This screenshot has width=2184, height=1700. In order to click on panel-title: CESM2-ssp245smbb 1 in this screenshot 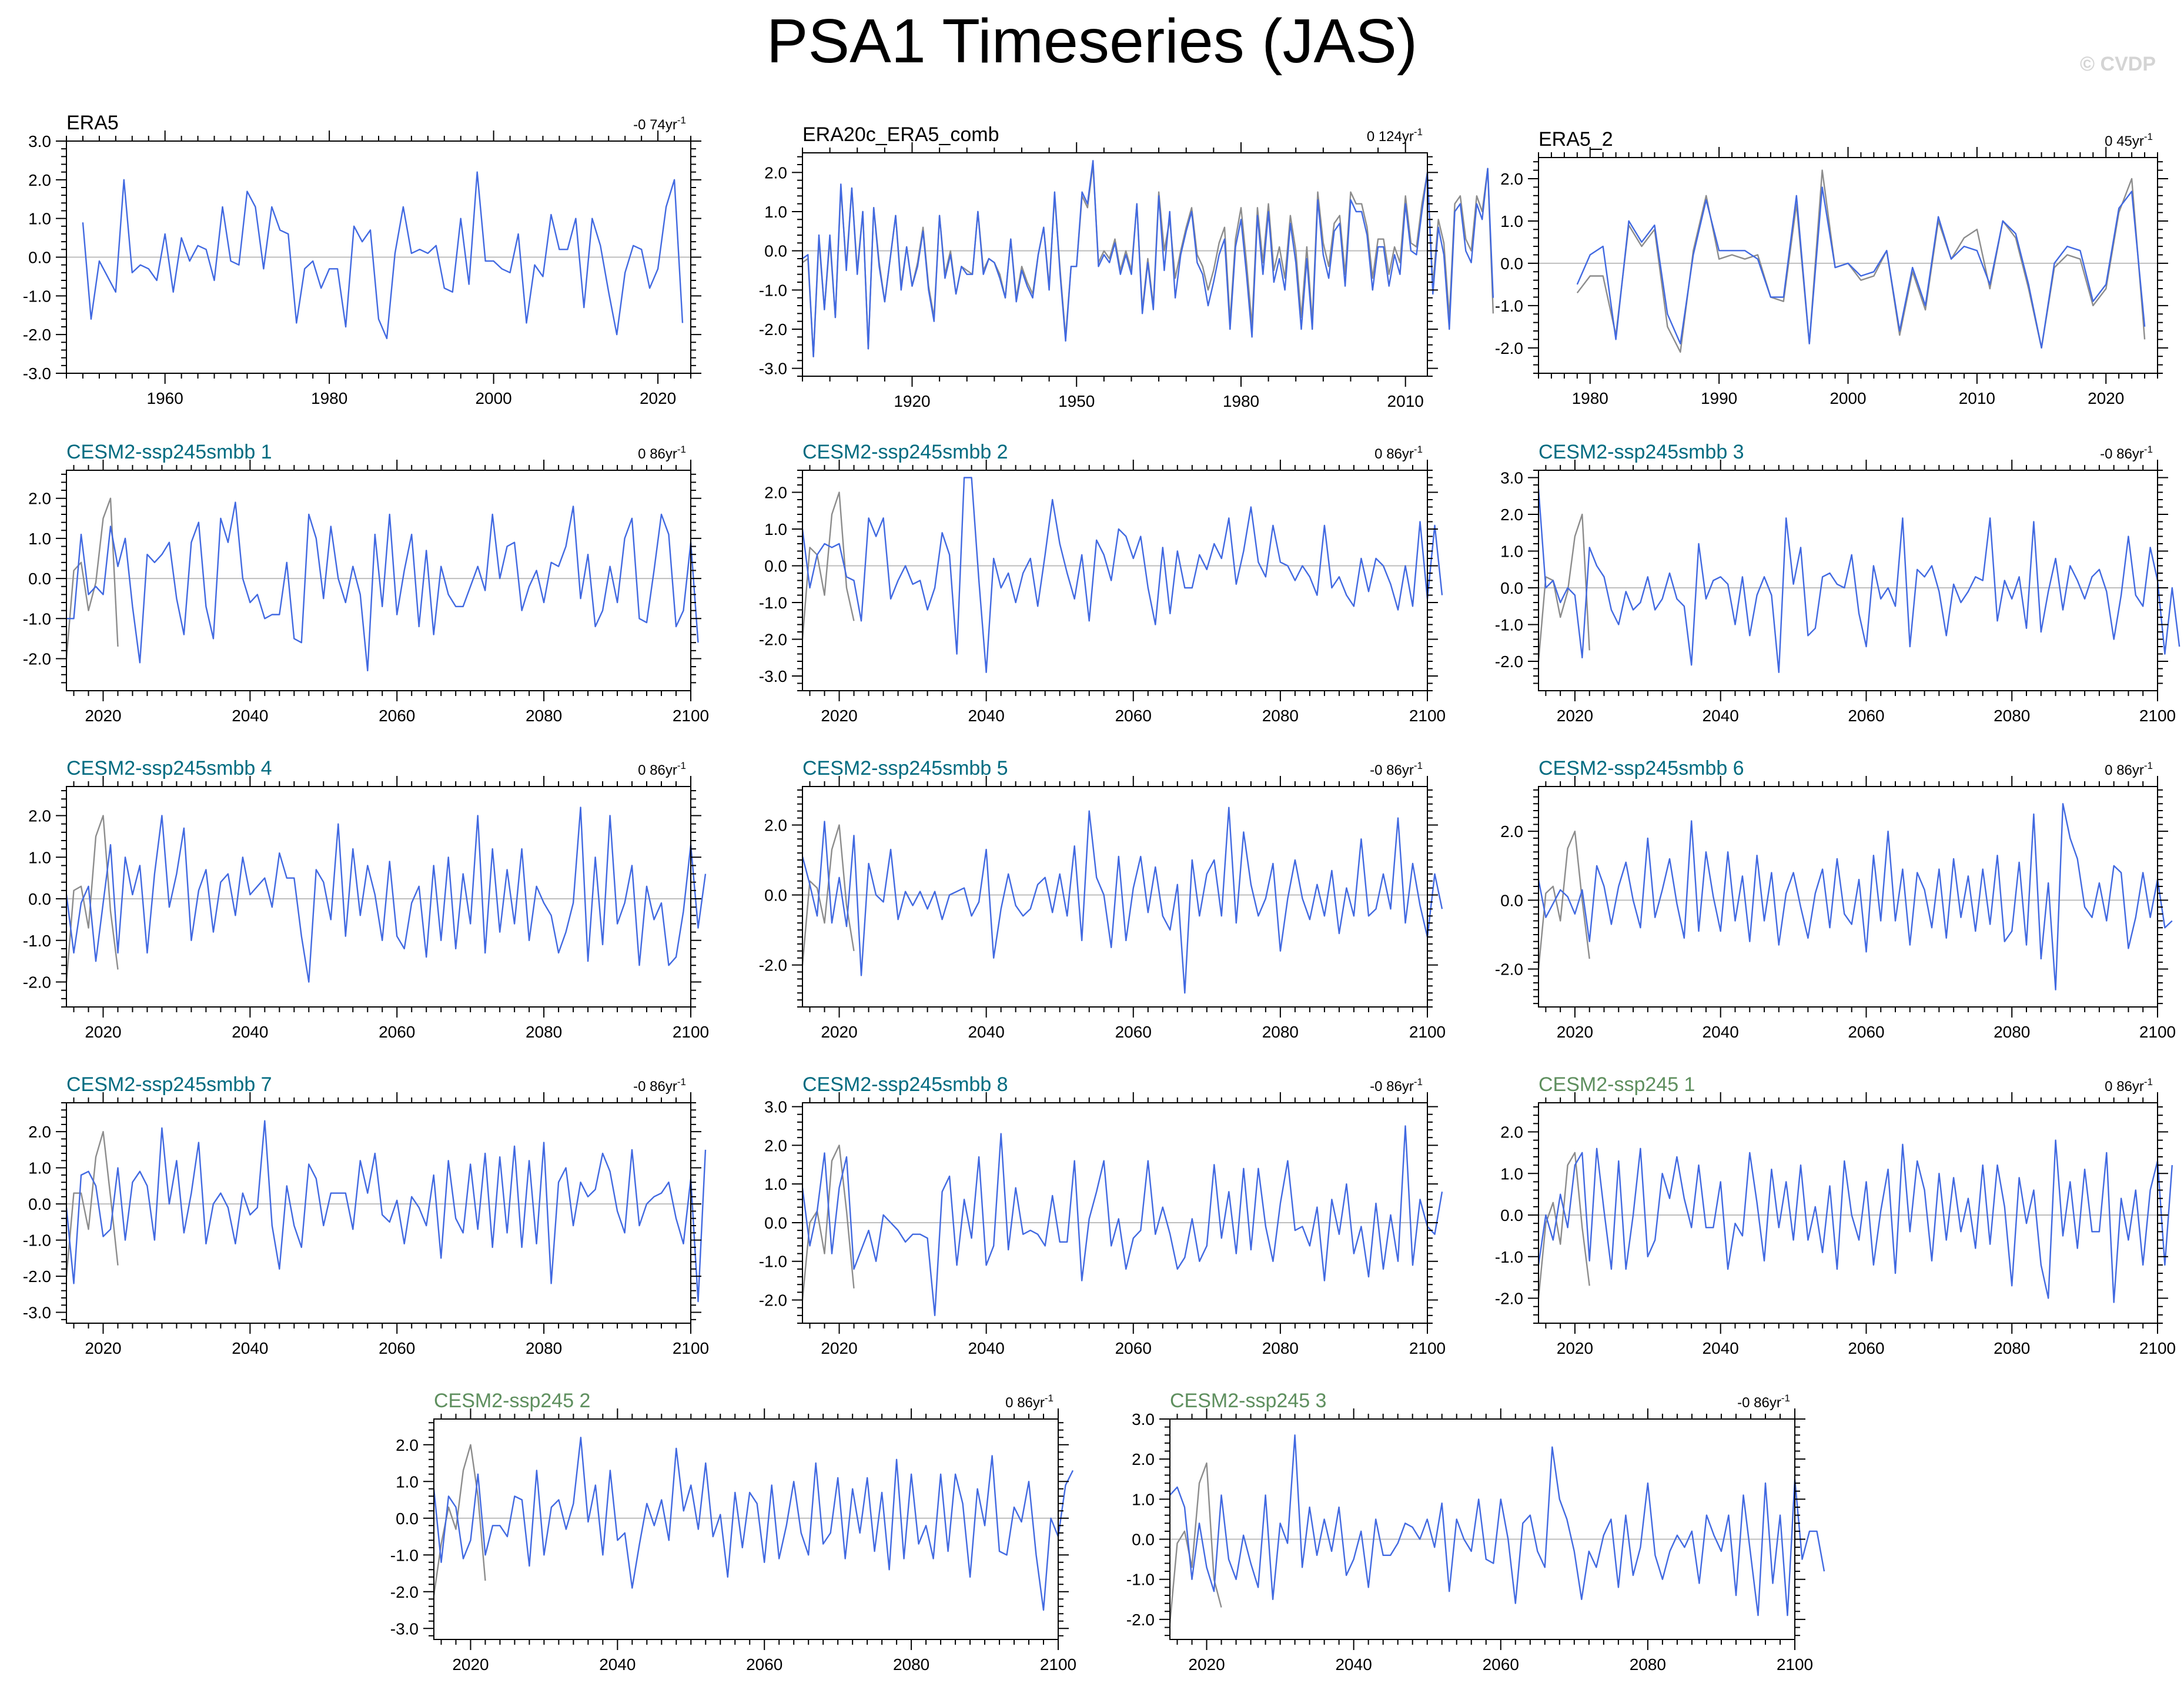, I will do `click(169, 452)`.